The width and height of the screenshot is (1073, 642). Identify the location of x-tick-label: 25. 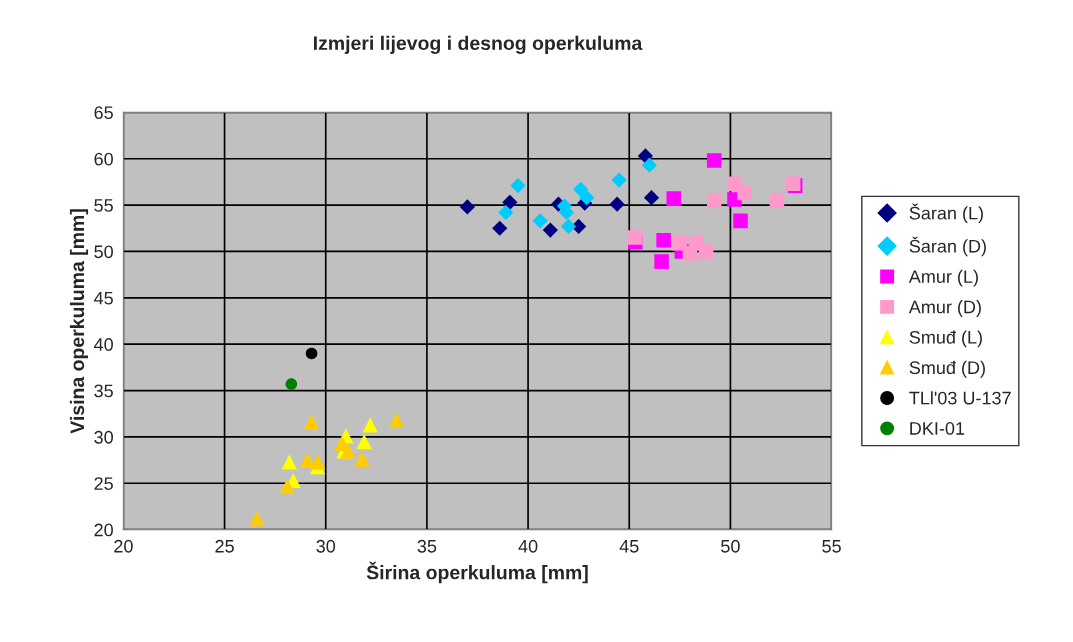
(224, 546).